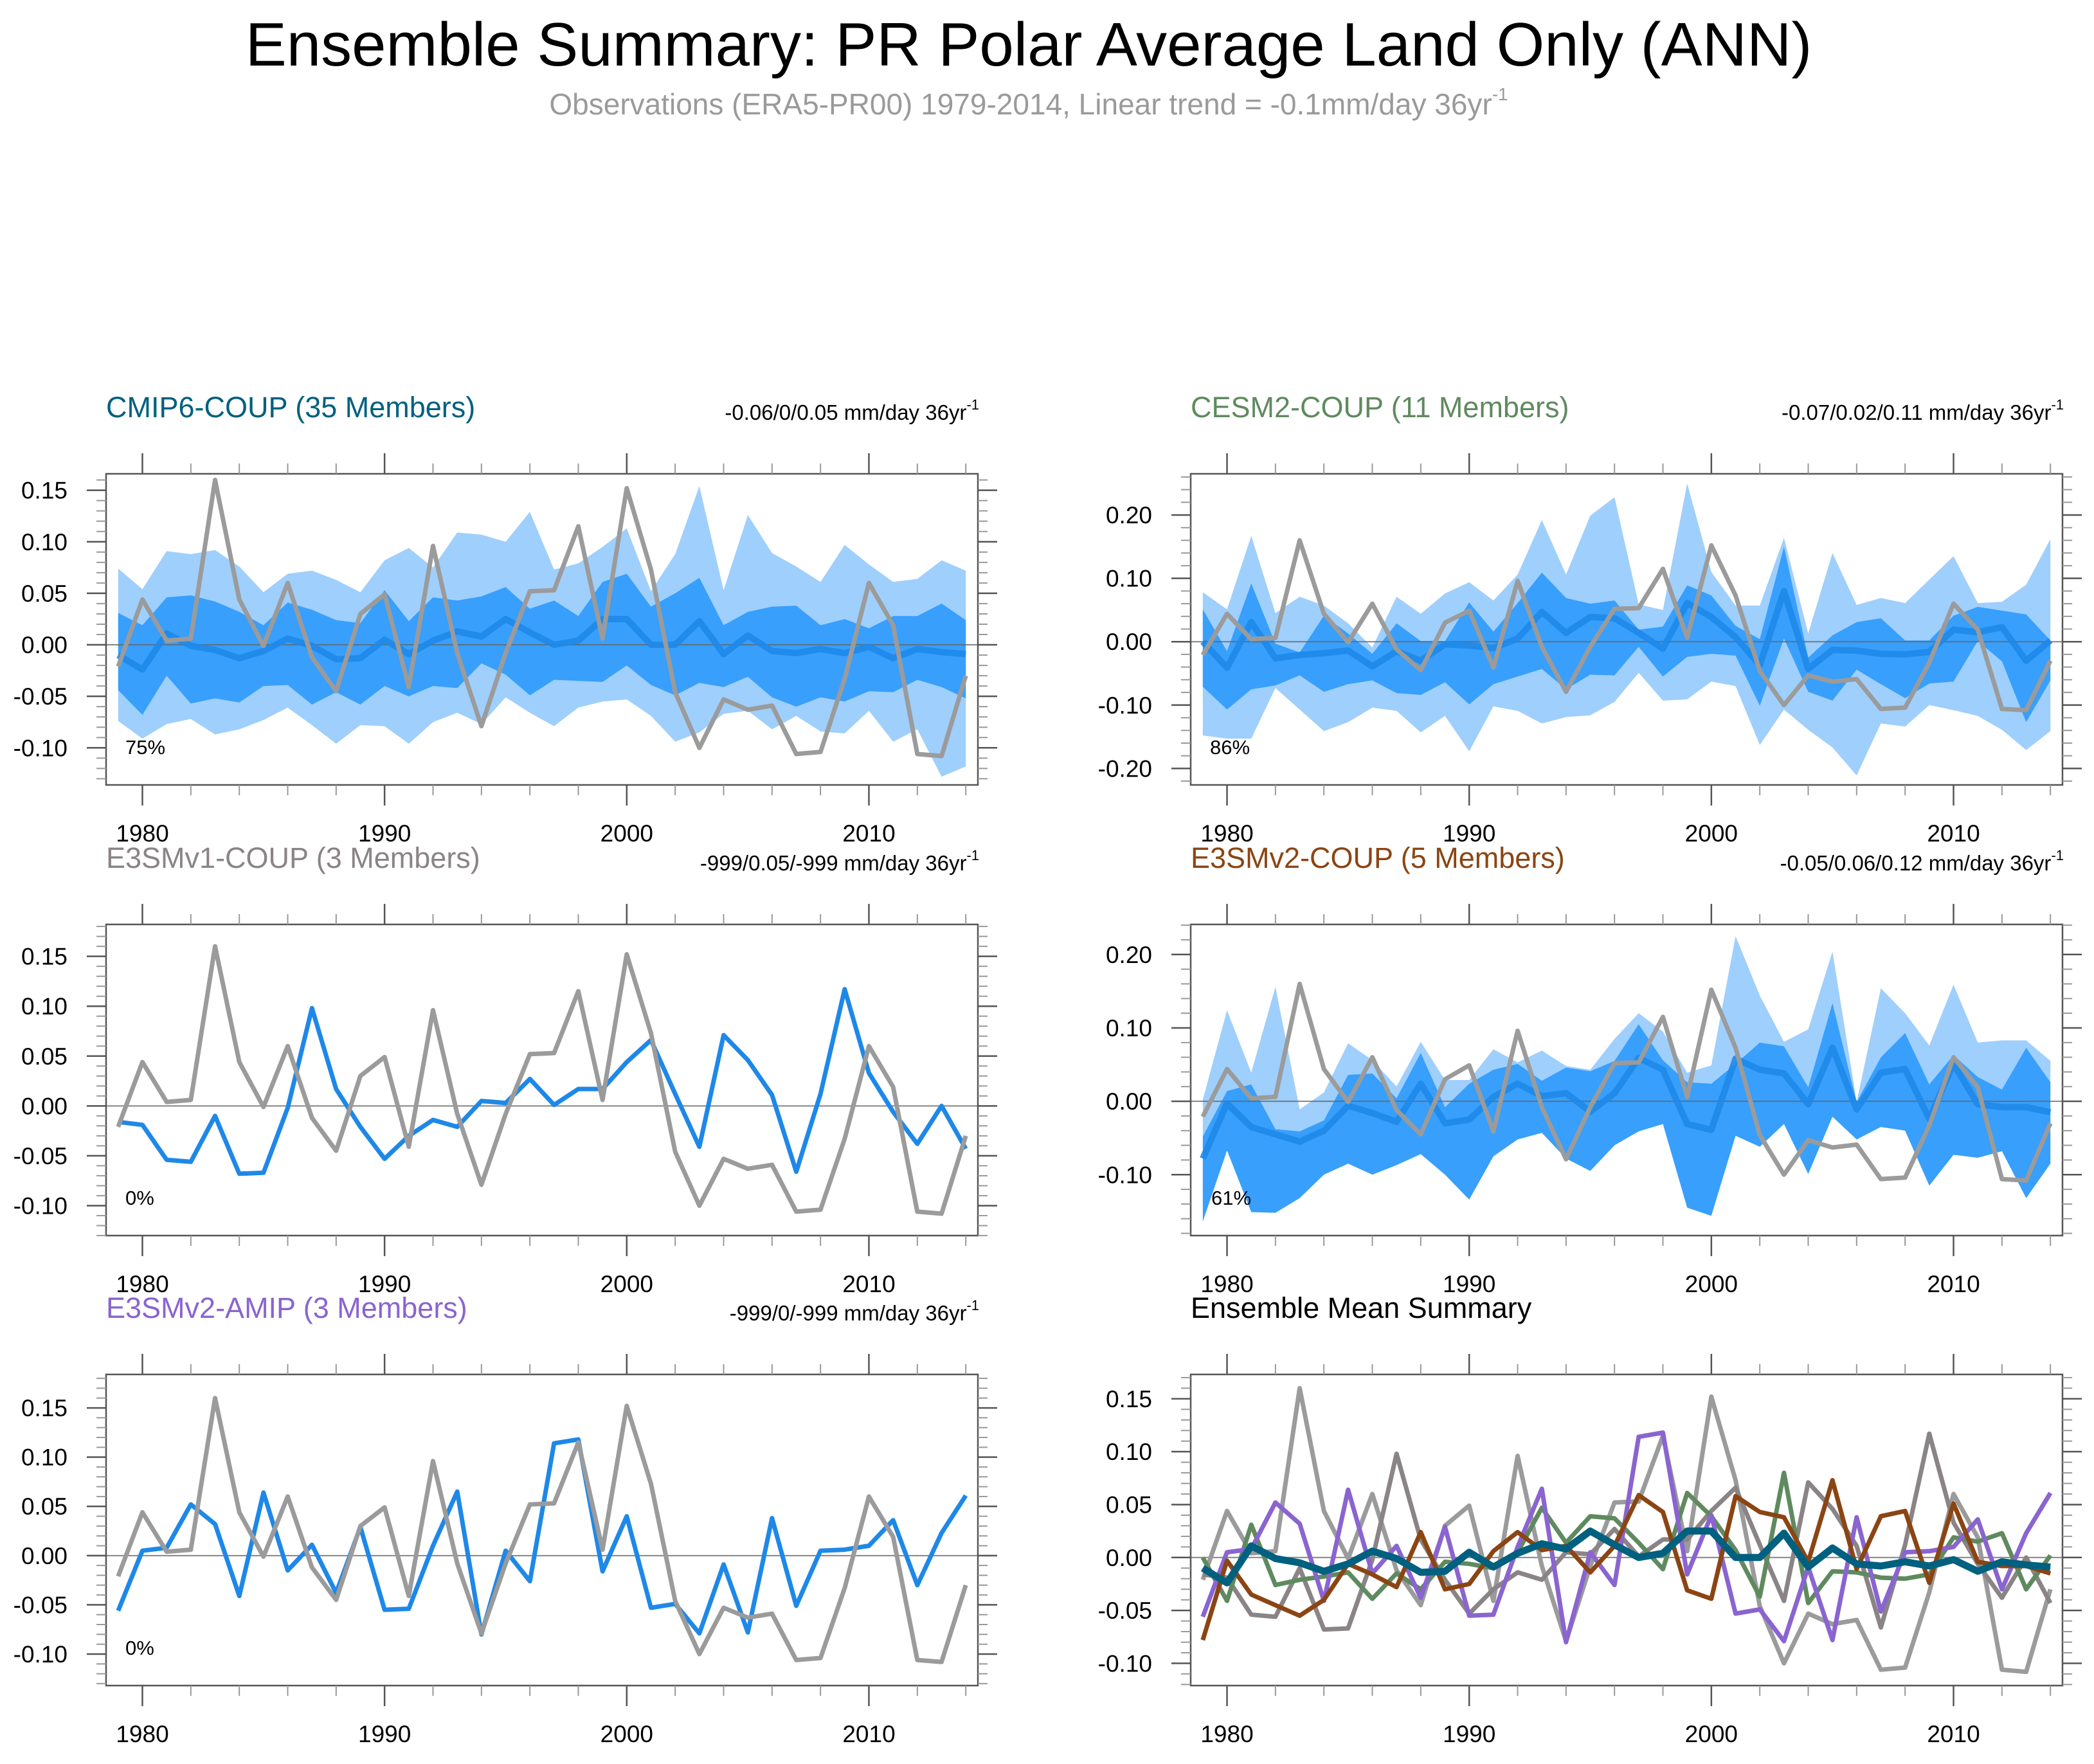 This screenshot has width=2094, height=1764. I want to click on trend-value: -0.06/0/0.05 mm/day 36yr, so click(845, 412).